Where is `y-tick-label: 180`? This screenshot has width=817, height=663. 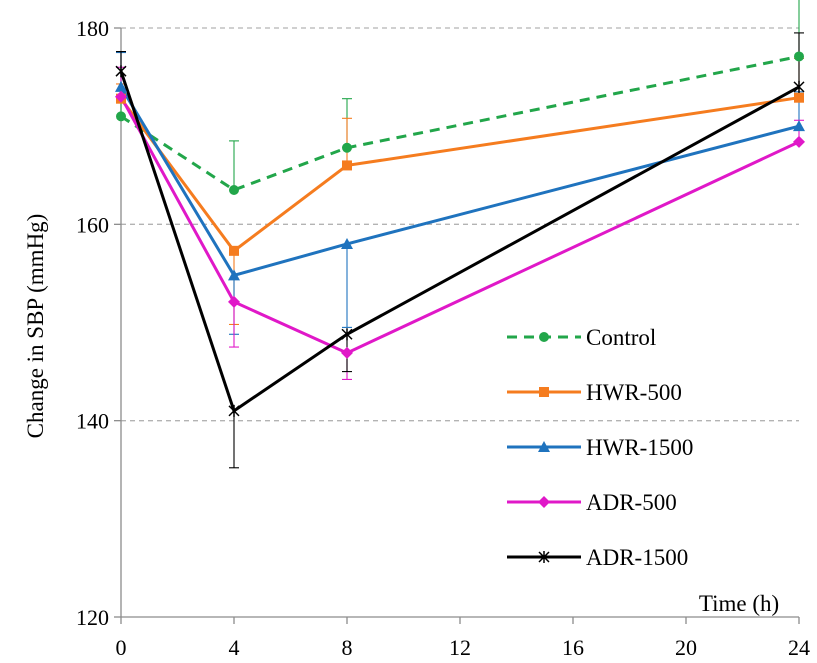 y-tick-label: 180 is located at coordinates (92, 28).